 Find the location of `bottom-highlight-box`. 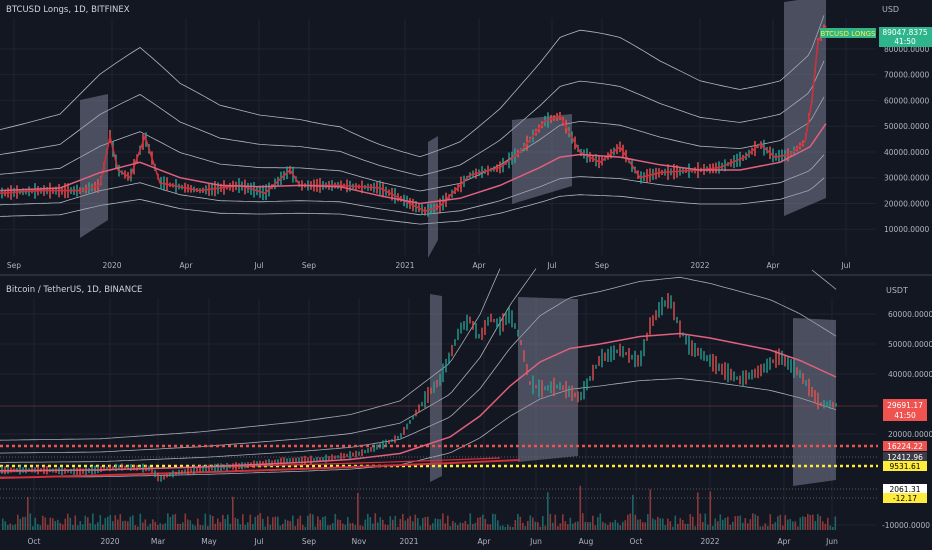

bottom-highlight-box is located at coordinates (436, 388).